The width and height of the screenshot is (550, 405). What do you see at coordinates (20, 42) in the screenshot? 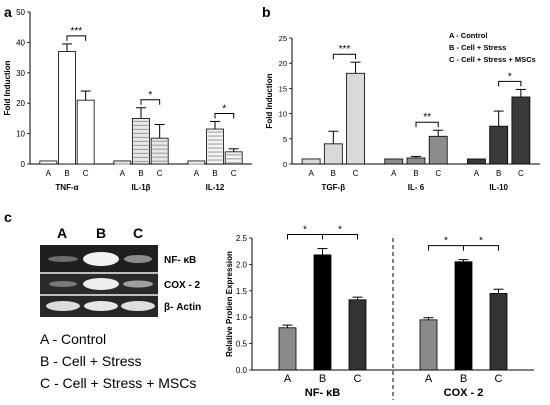
I see `y-tick-label: 40` at bounding box center [20, 42].